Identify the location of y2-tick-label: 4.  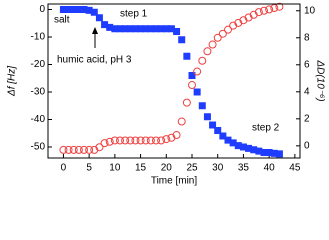
(307, 91).